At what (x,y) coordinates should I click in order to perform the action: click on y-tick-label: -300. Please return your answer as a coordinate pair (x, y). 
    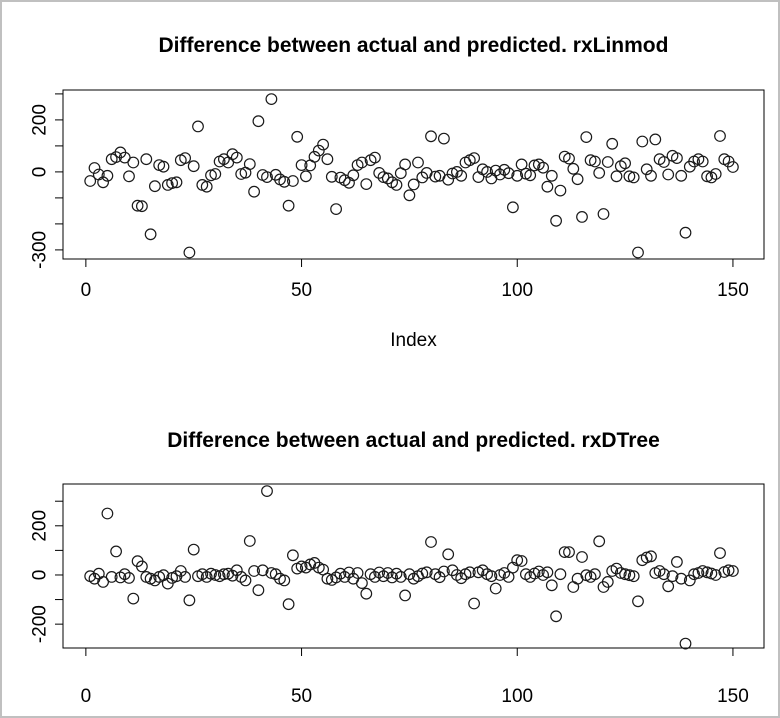
    Looking at the image, I should click on (40, 250).